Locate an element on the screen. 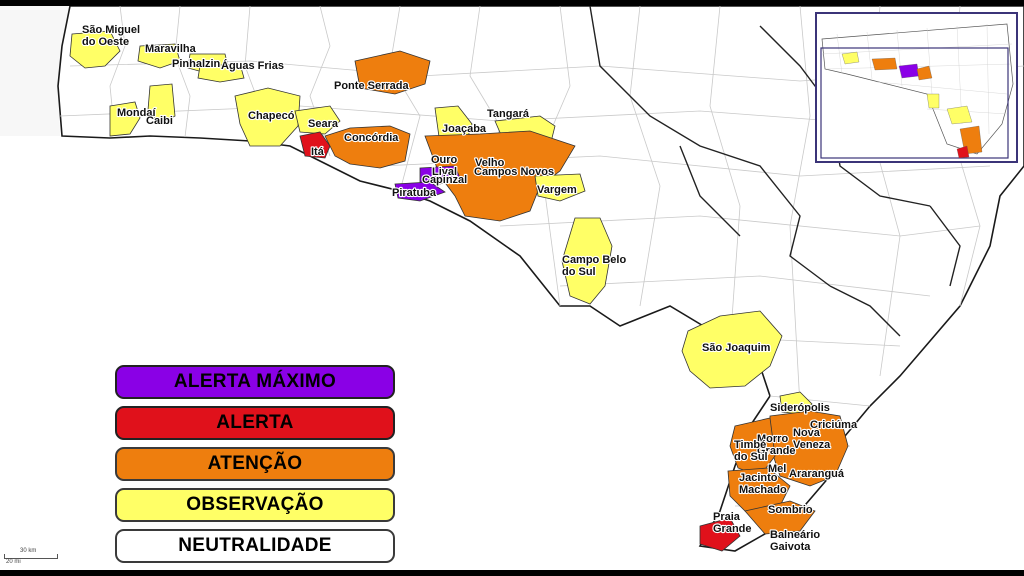 Image resolution: width=1024 pixels, height=576 pixels. municipality-shape-piratuba is located at coordinates (420, 191).